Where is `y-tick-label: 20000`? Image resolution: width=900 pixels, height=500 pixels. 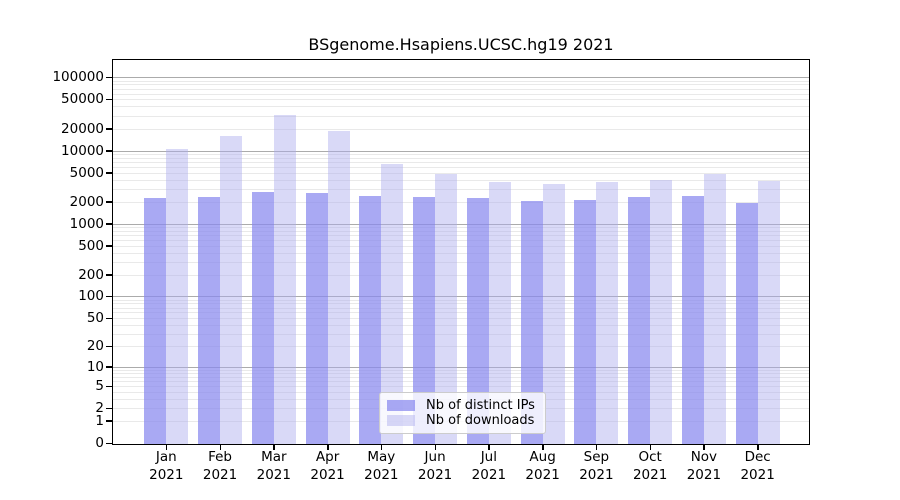 y-tick-label: 20000 is located at coordinates (82, 128).